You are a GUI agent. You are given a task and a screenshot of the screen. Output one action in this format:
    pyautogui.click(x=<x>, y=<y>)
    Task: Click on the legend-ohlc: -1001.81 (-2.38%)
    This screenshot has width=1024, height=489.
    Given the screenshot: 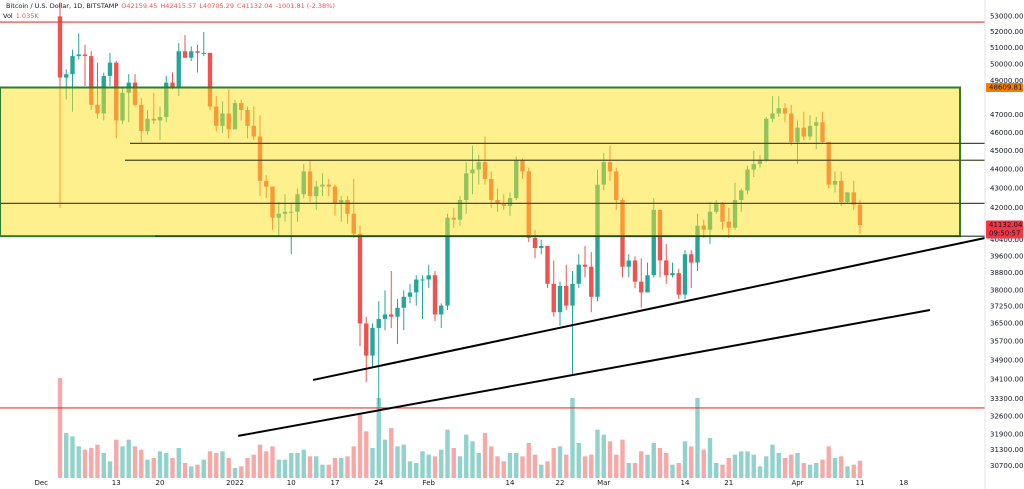 What is the action you would take?
    pyautogui.click(x=305, y=6)
    